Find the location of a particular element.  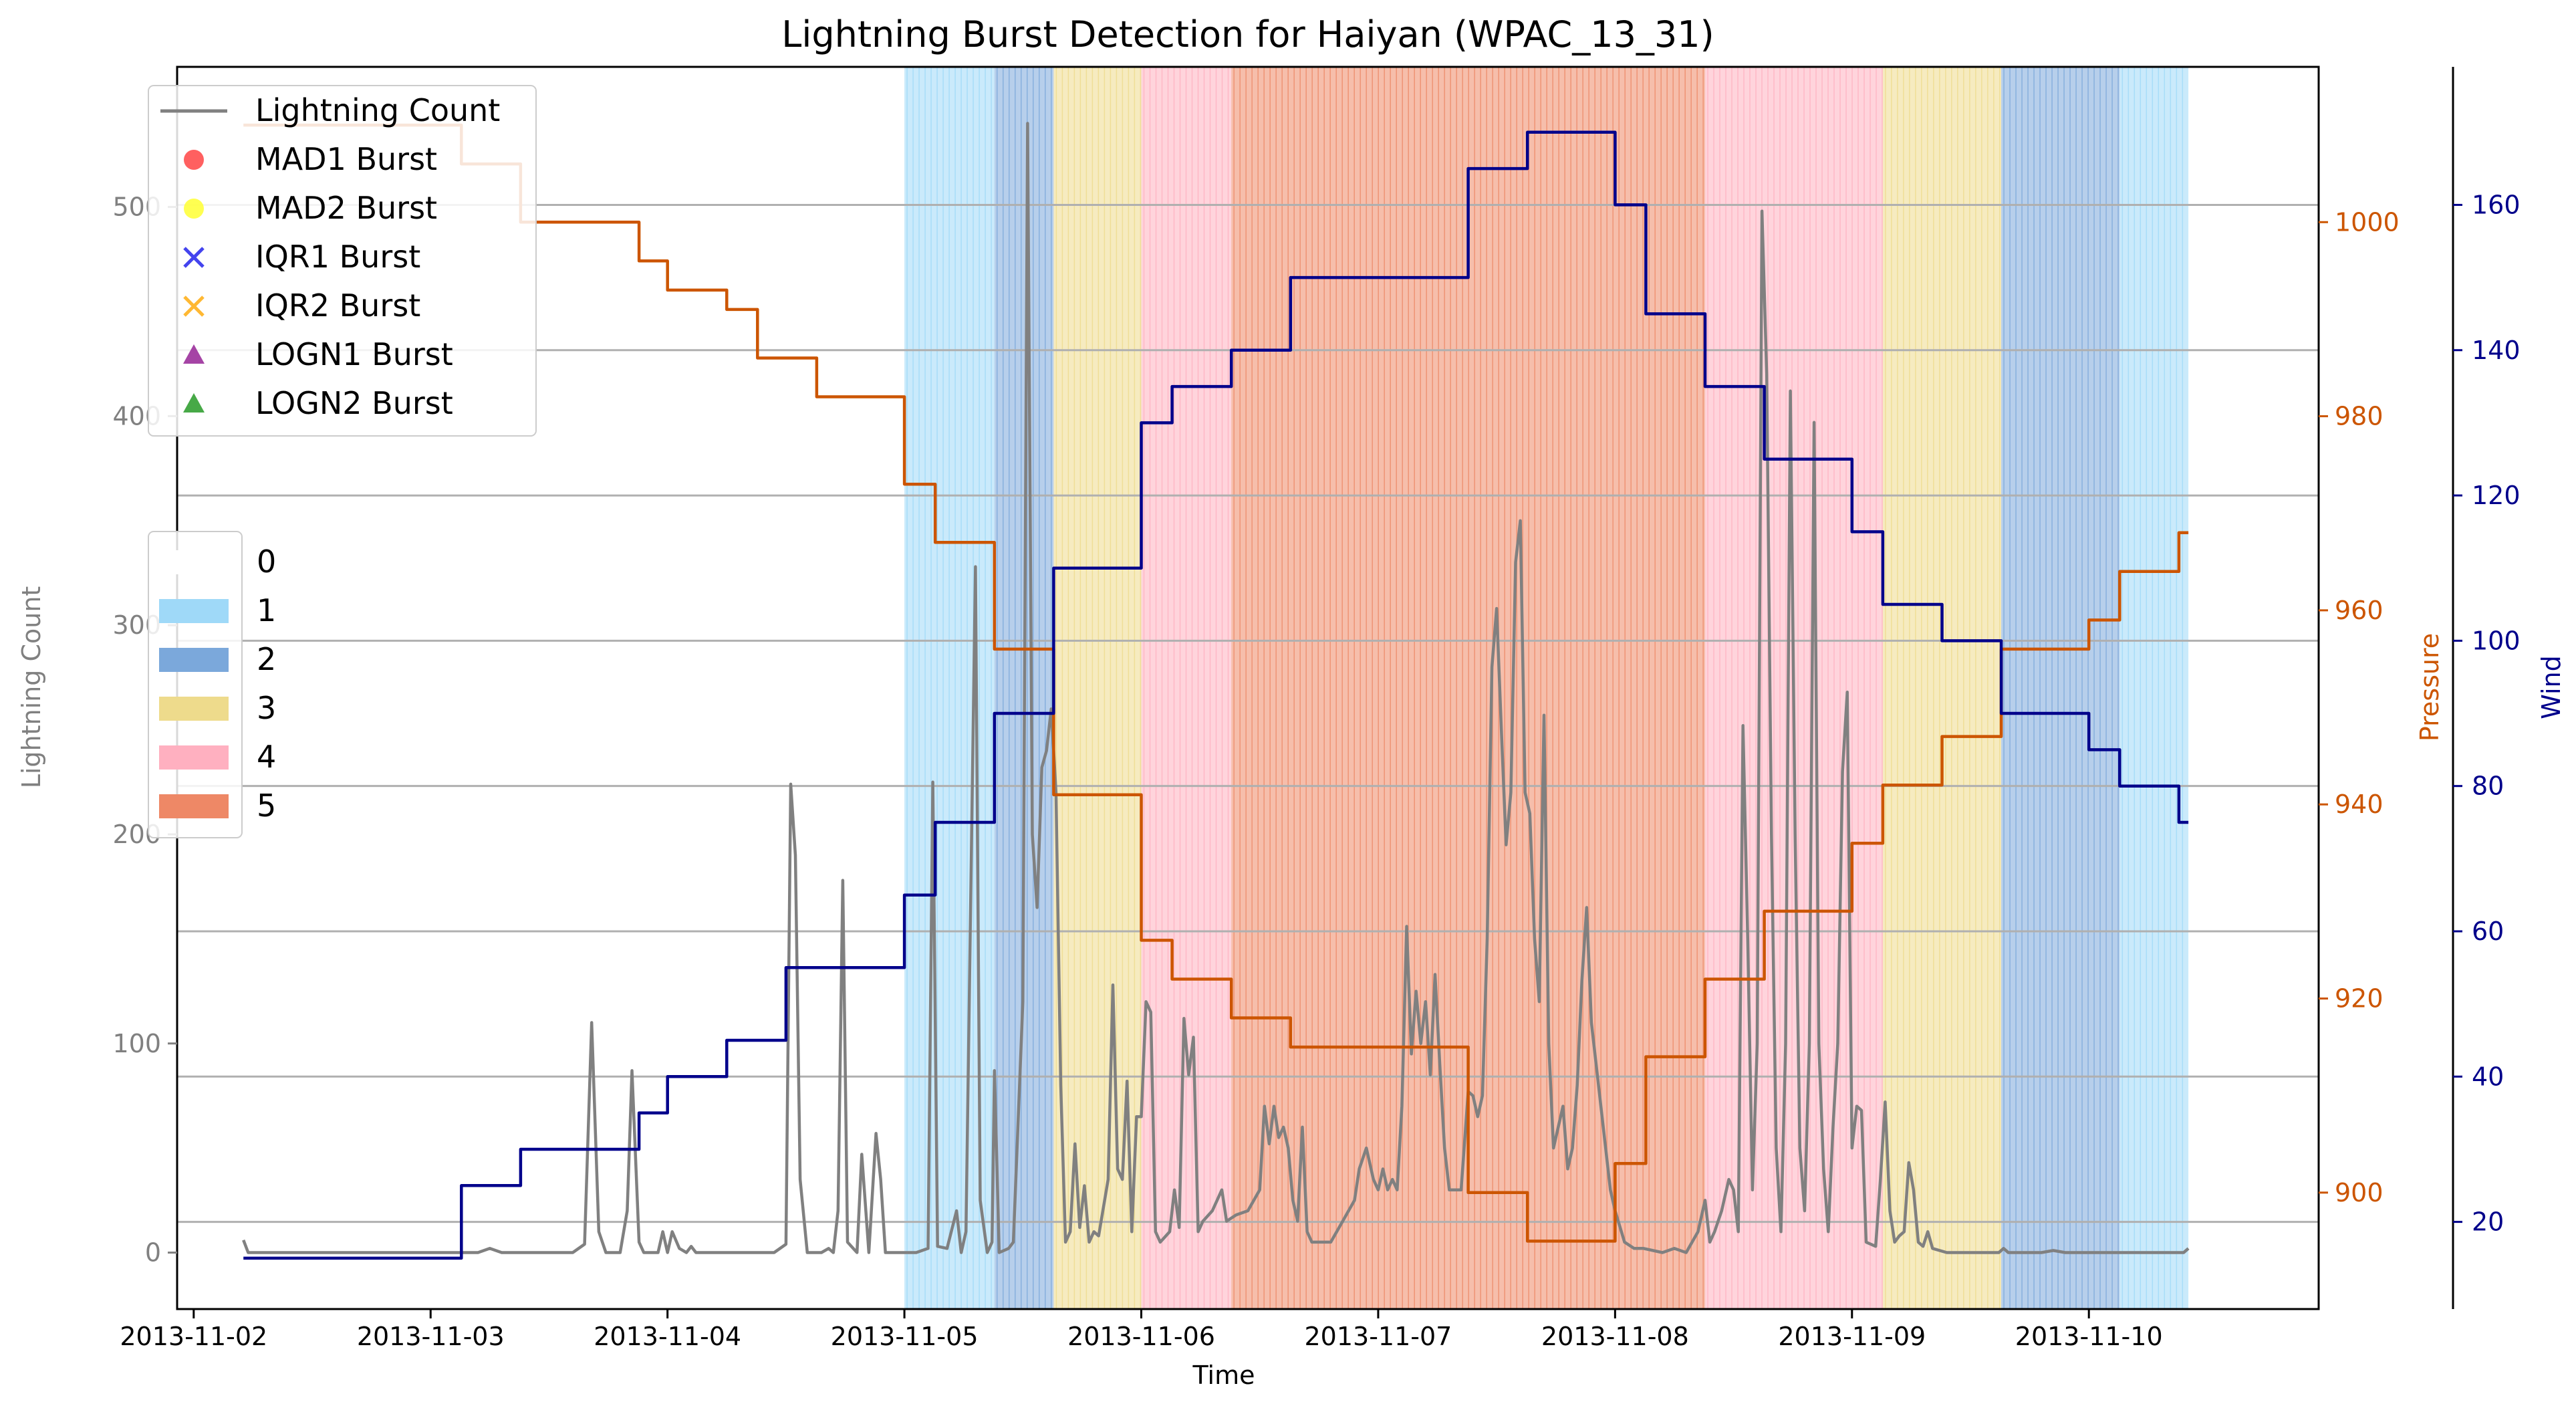

legend-category-label: 4 is located at coordinates (267, 757).